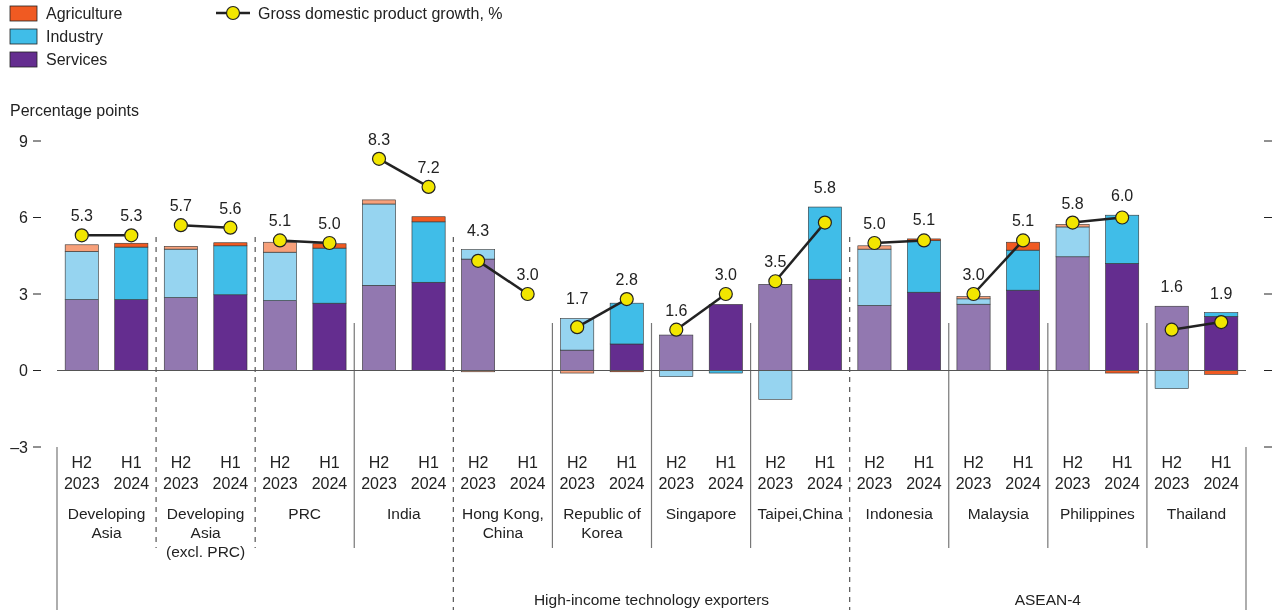  What do you see at coordinates (775, 262) in the screenshot?
I see `data-label: 3.5` at bounding box center [775, 262].